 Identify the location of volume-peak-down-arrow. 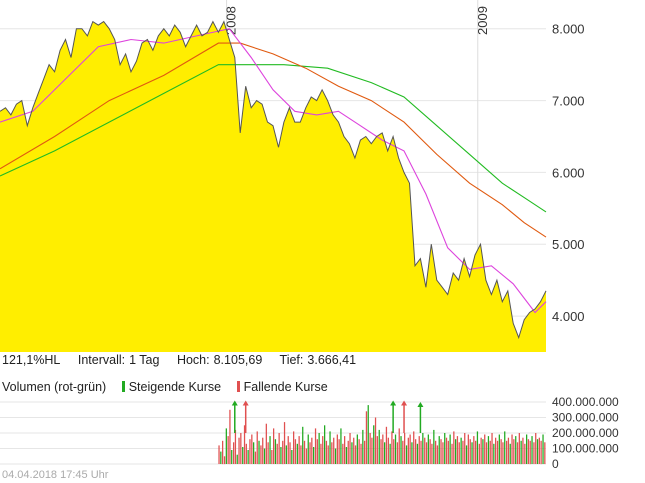
(245, 403).